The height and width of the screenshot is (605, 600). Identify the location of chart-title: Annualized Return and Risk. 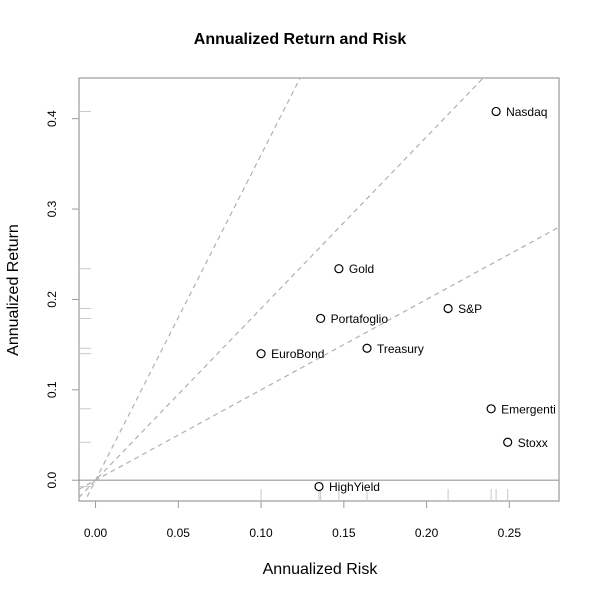
(300, 39).